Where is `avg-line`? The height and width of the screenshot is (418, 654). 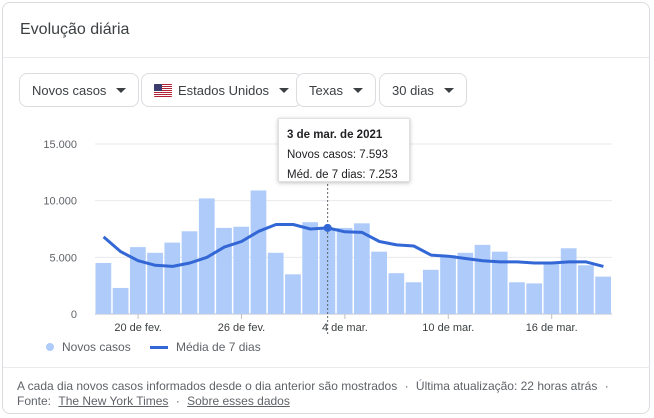 avg-line is located at coordinates (353, 245).